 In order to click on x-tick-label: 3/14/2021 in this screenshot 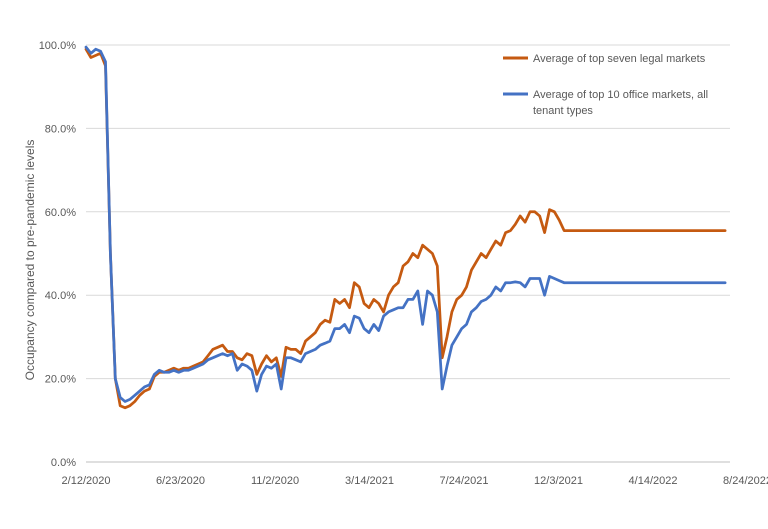, I will do `click(369, 481)`.